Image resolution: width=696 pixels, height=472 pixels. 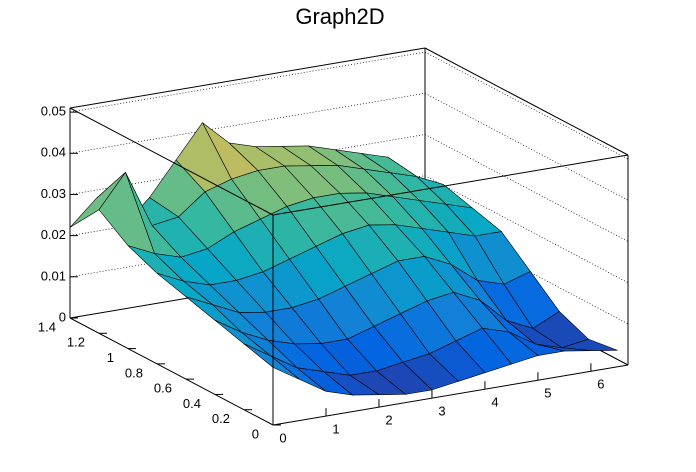 What do you see at coordinates (53, 152) in the screenshot?
I see `z-tick-label: 0.04` at bounding box center [53, 152].